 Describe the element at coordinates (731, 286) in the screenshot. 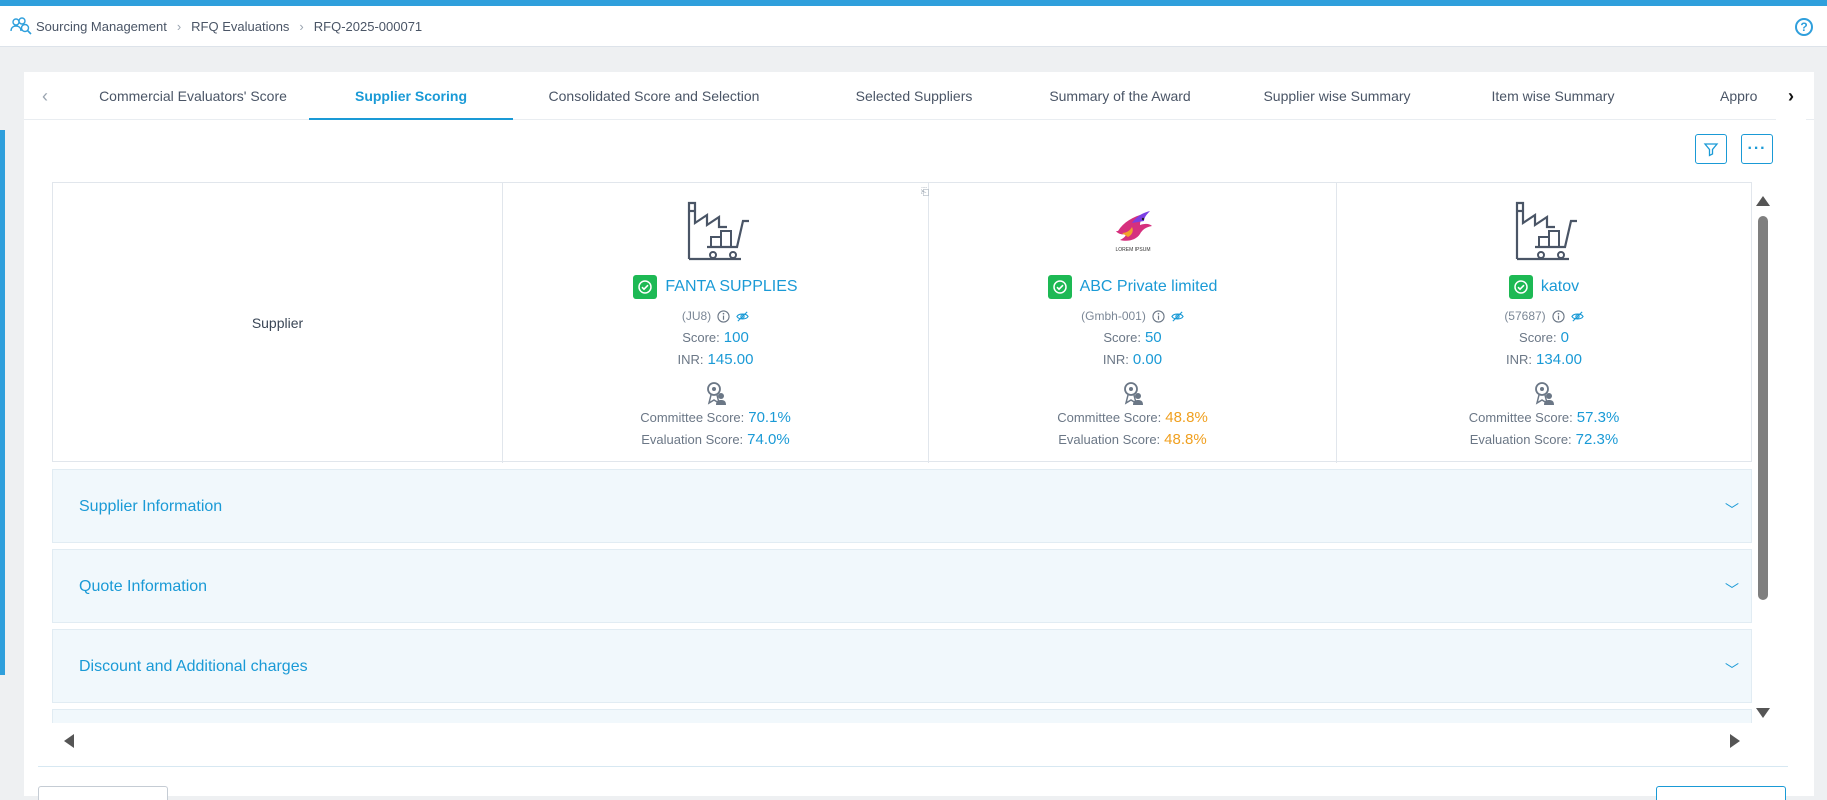

I see `supplier-name: FANTA SUPPLIES` at that location.